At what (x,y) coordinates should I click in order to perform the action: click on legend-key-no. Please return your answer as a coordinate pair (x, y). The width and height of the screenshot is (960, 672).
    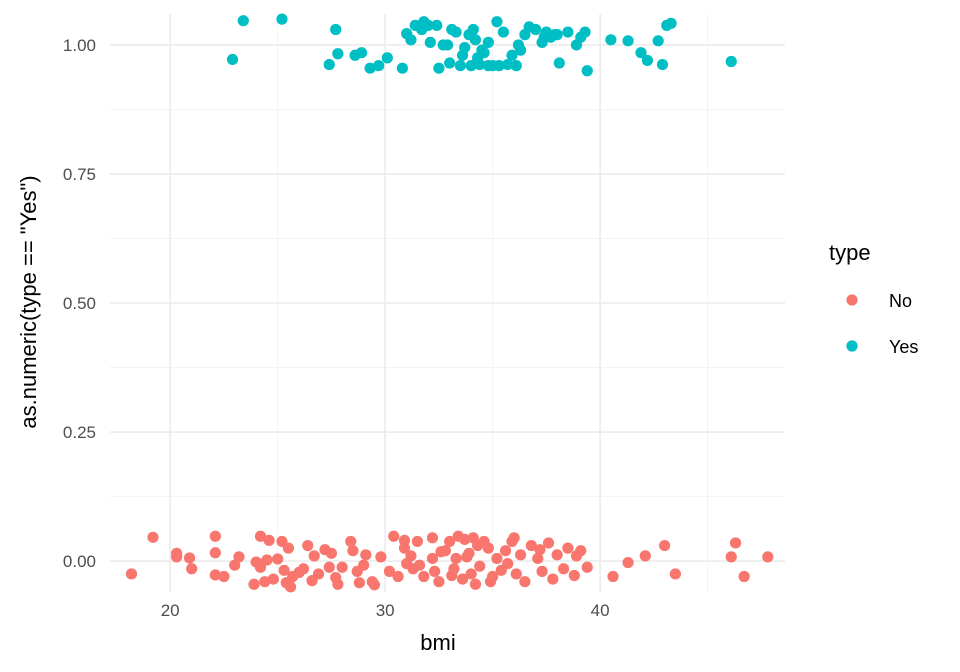
    Looking at the image, I should click on (852, 300).